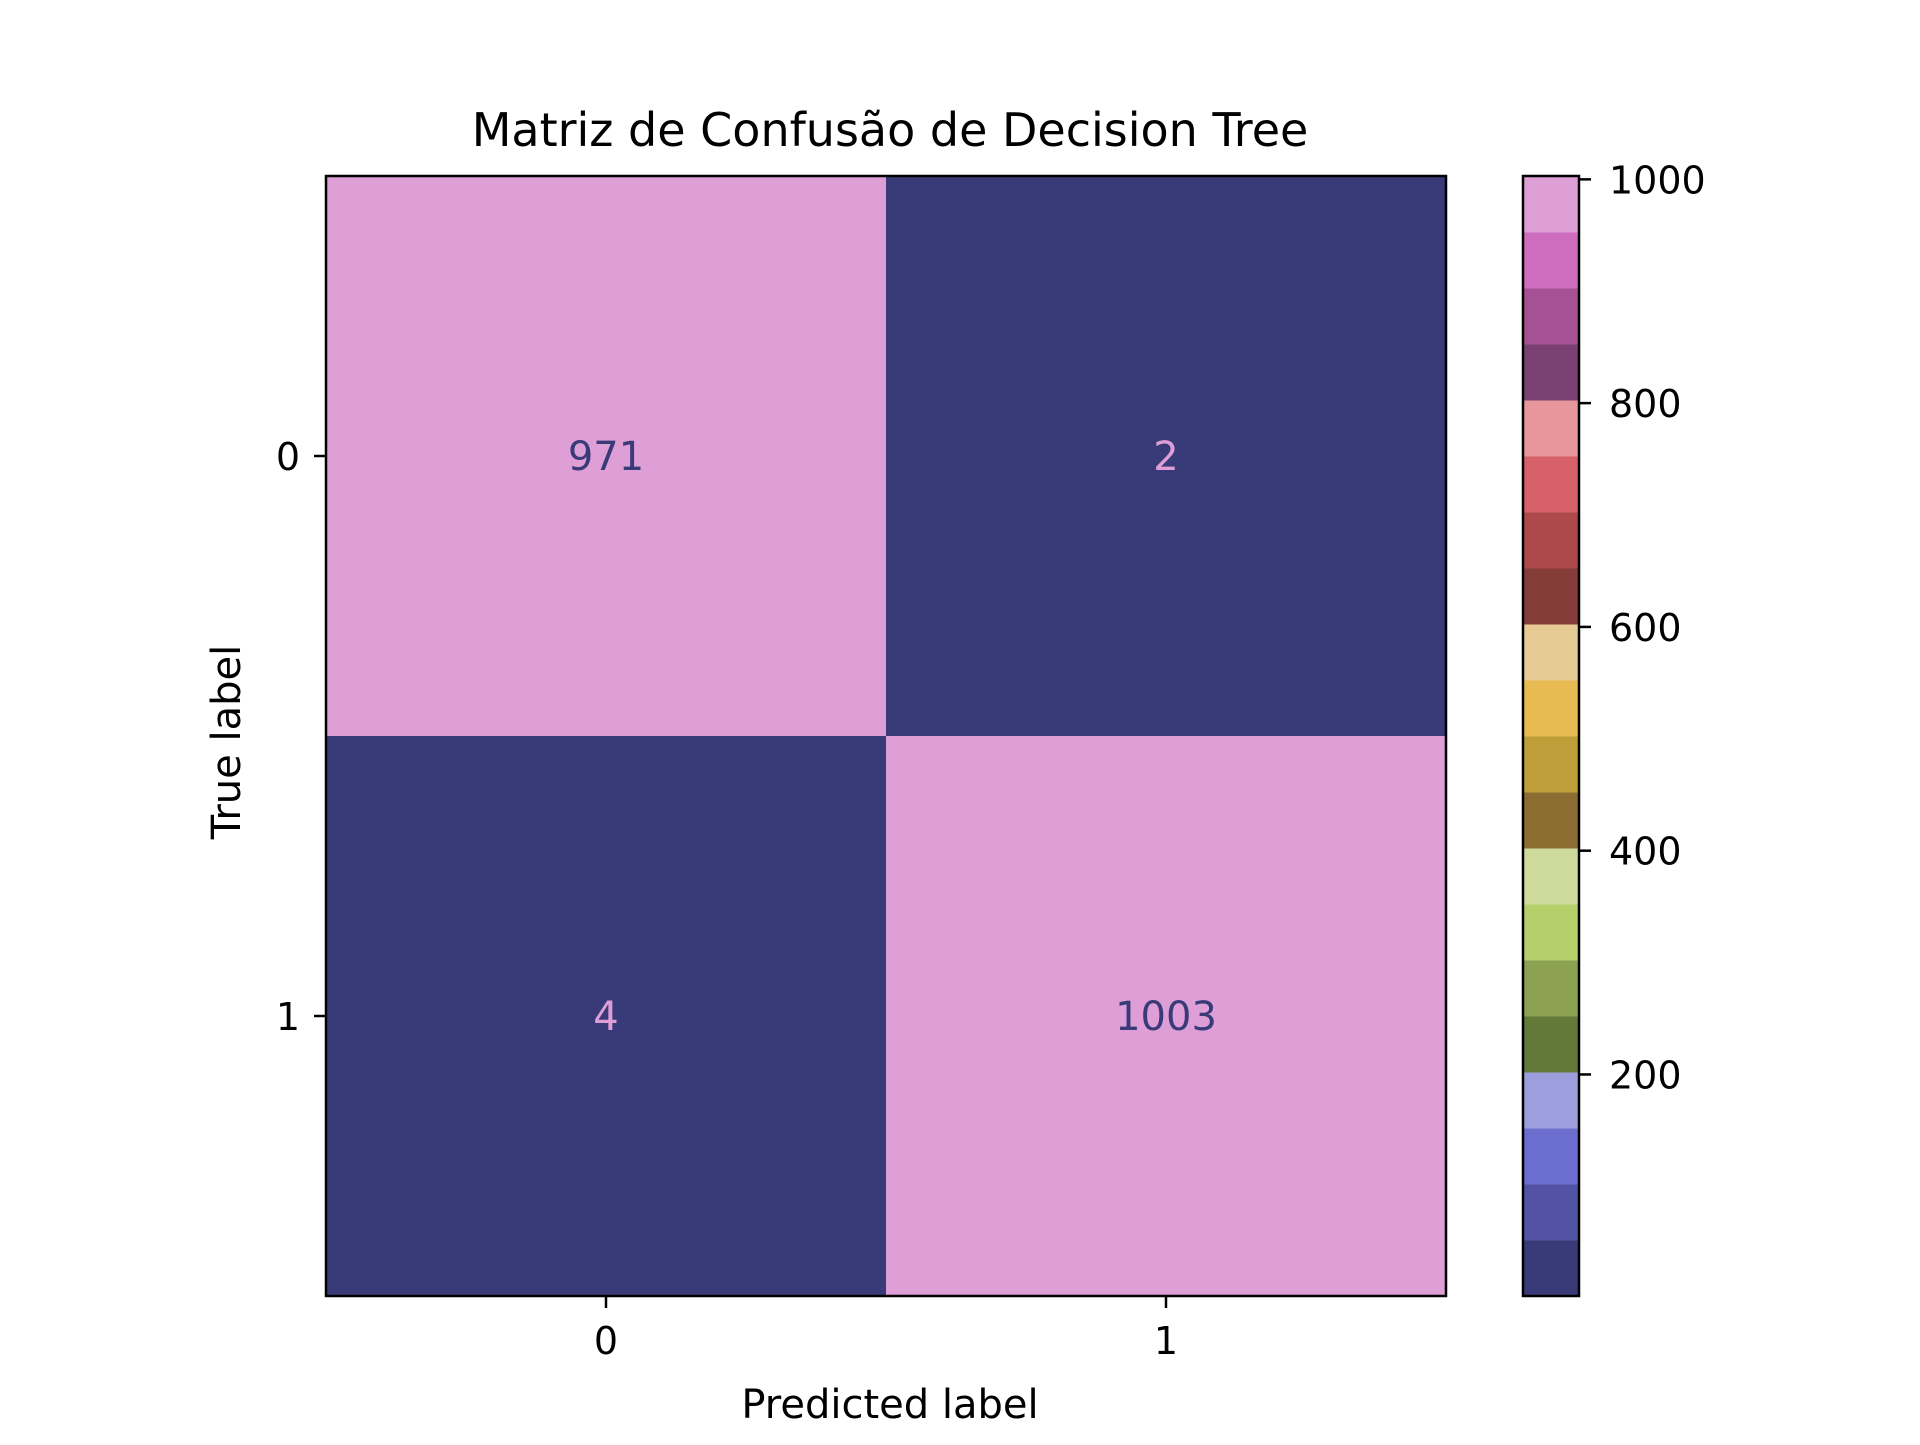  What do you see at coordinates (1645, 404) in the screenshot?
I see `colorbar-tick-label-800: 800` at bounding box center [1645, 404].